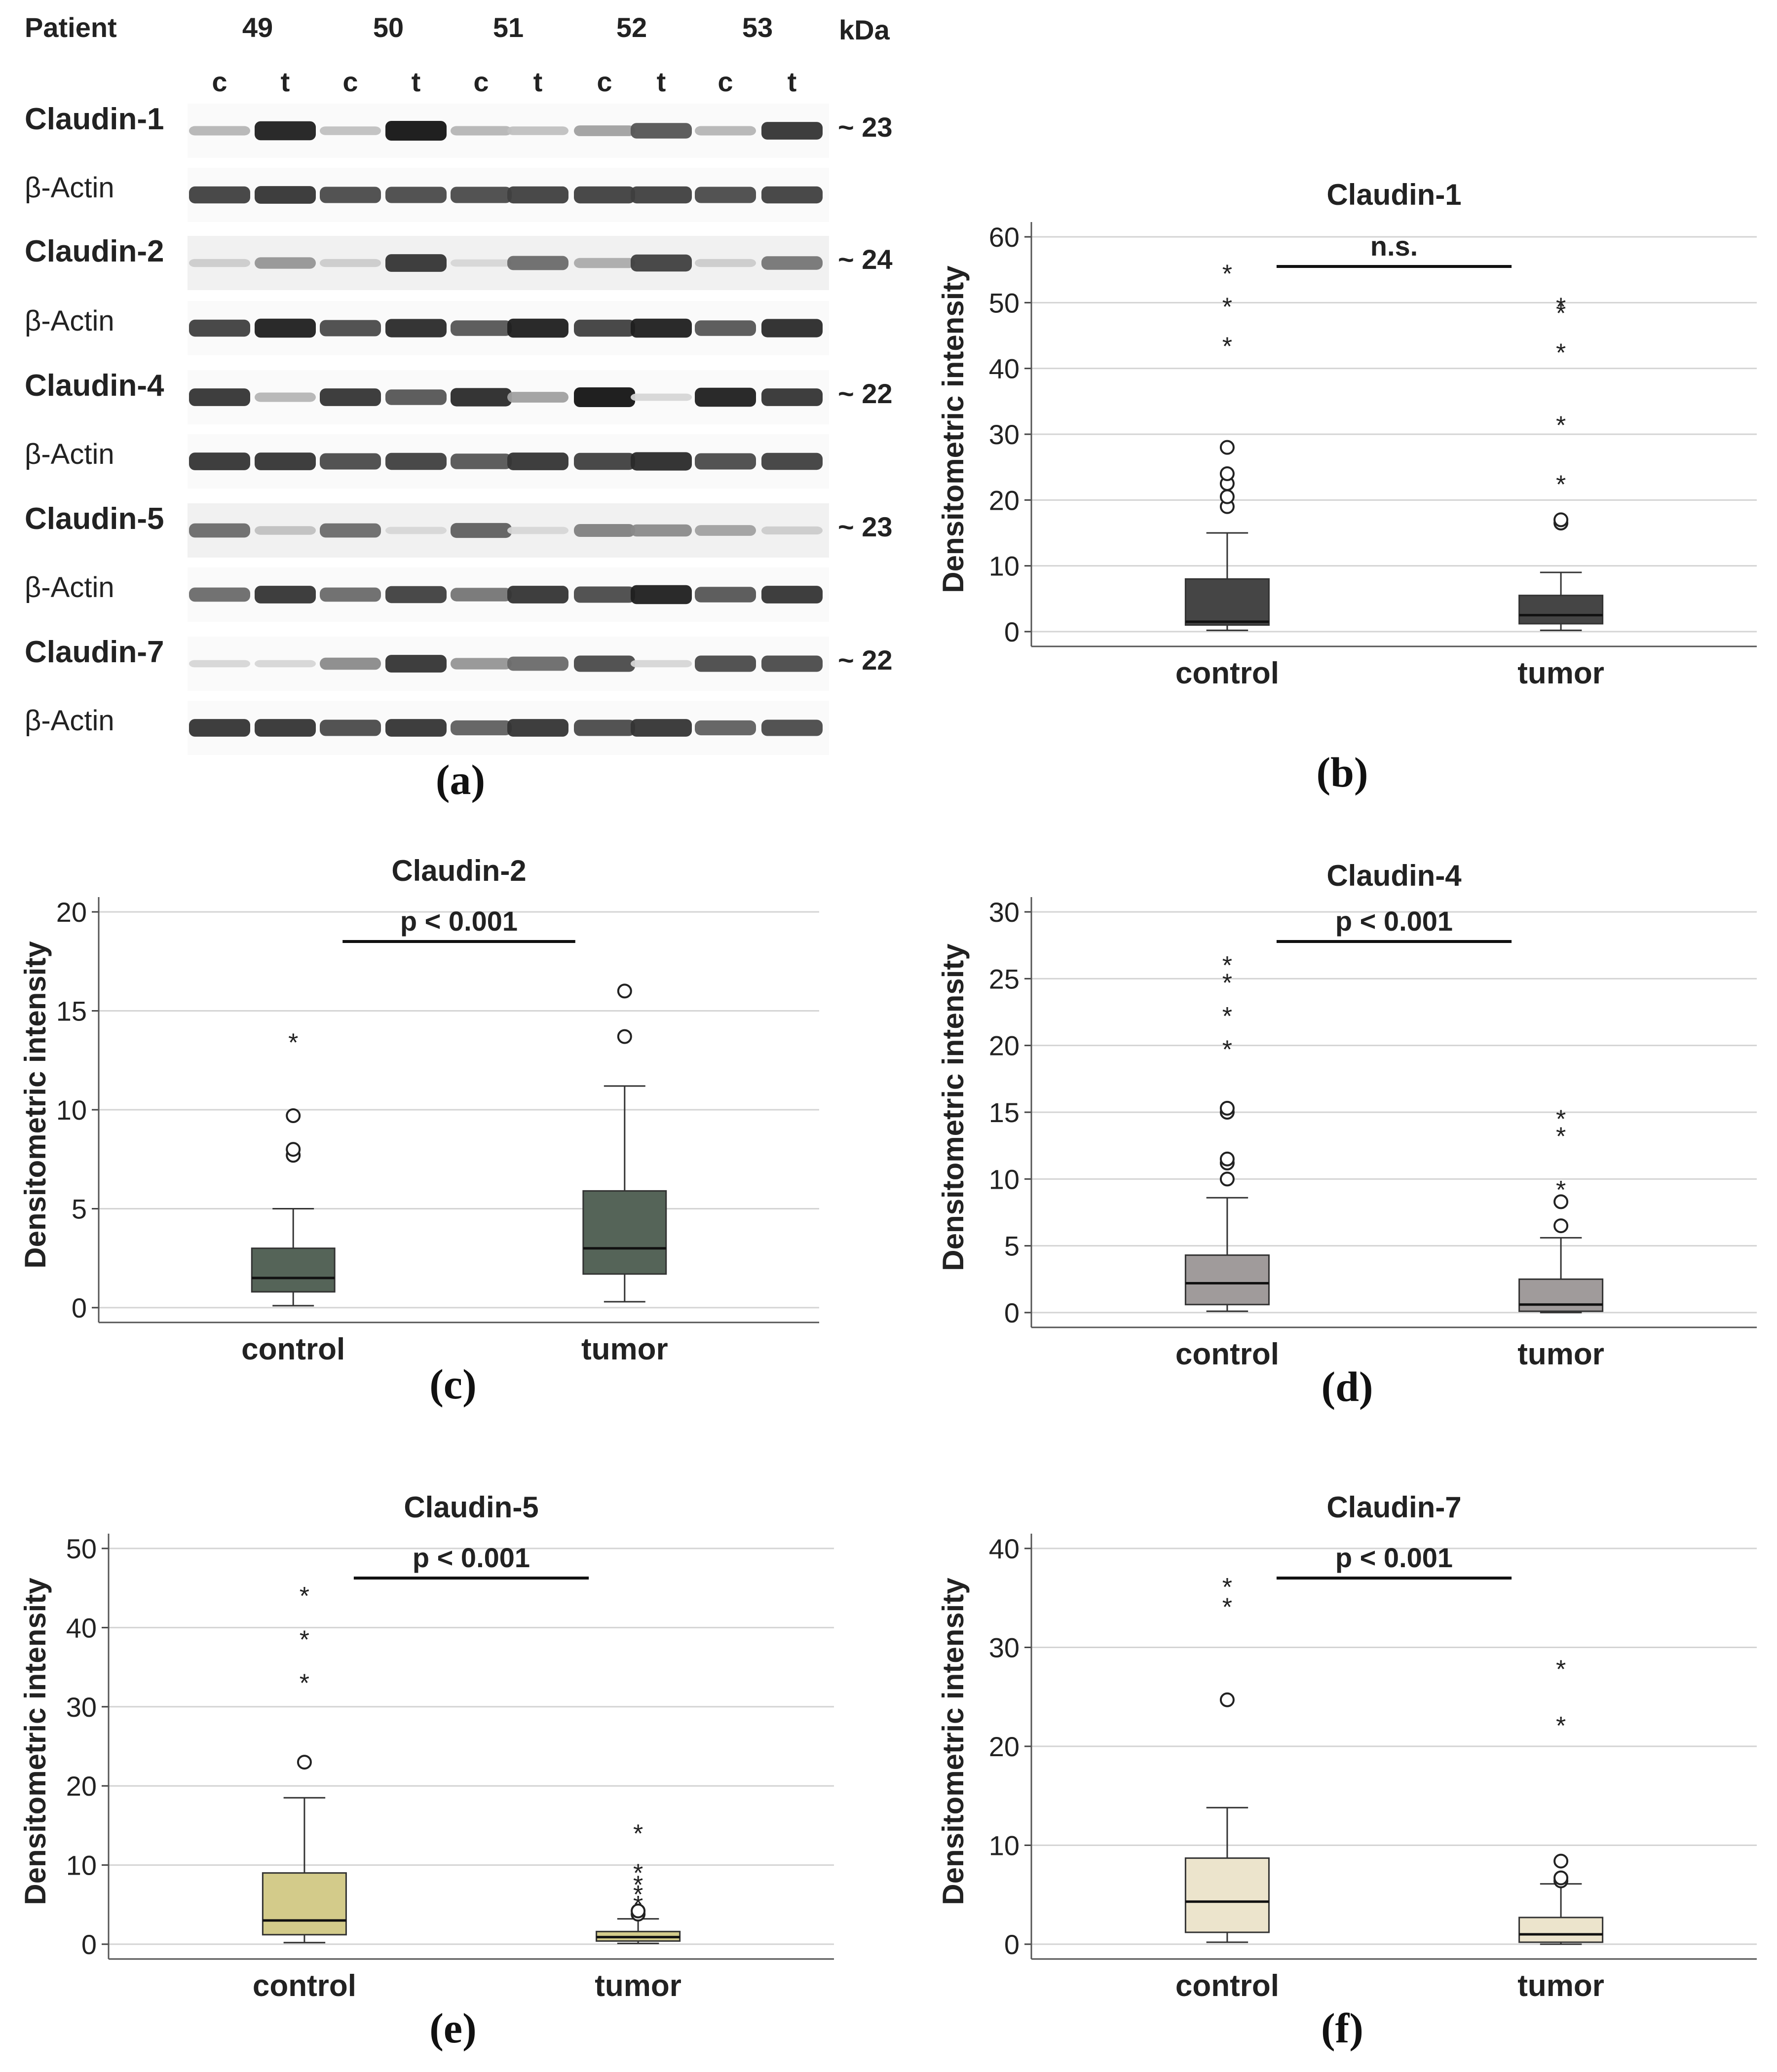  I want to click on significance-label: n.s., so click(1394, 246).